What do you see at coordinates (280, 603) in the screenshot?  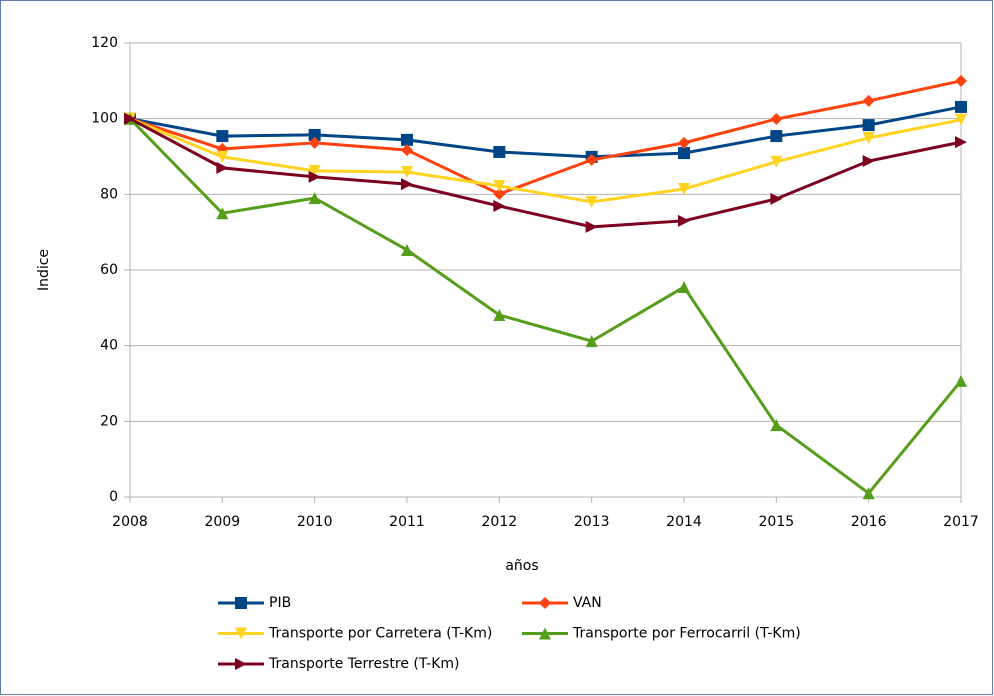 I see `legend-label: PIB` at bounding box center [280, 603].